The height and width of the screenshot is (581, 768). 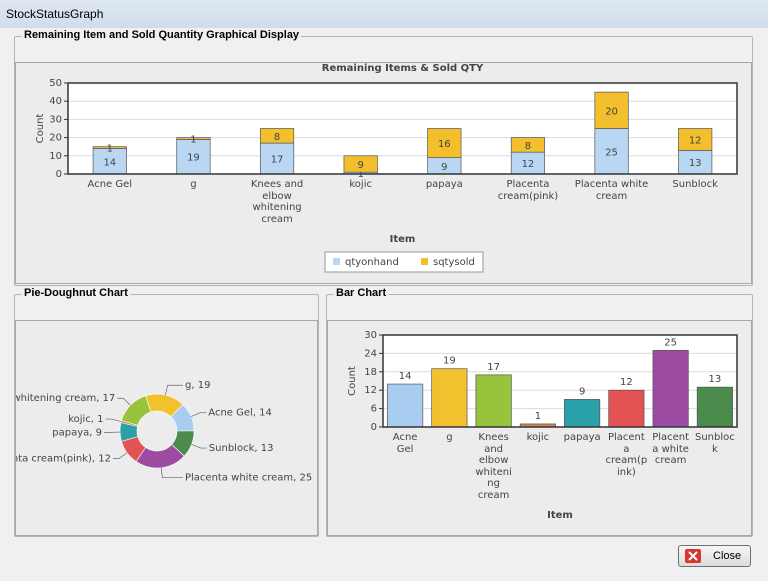 I want to click on close-button: Close, so click(x=714, y=556).